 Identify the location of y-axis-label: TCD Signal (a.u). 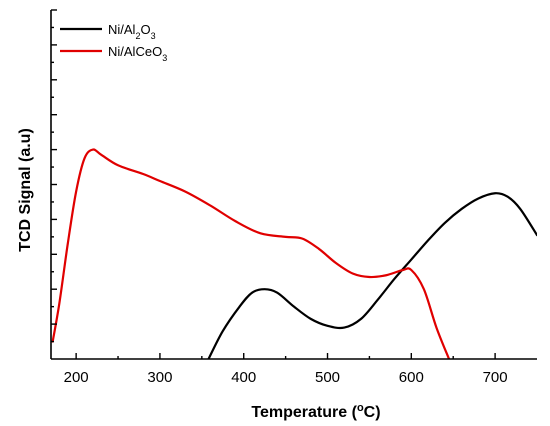
(25, 190).